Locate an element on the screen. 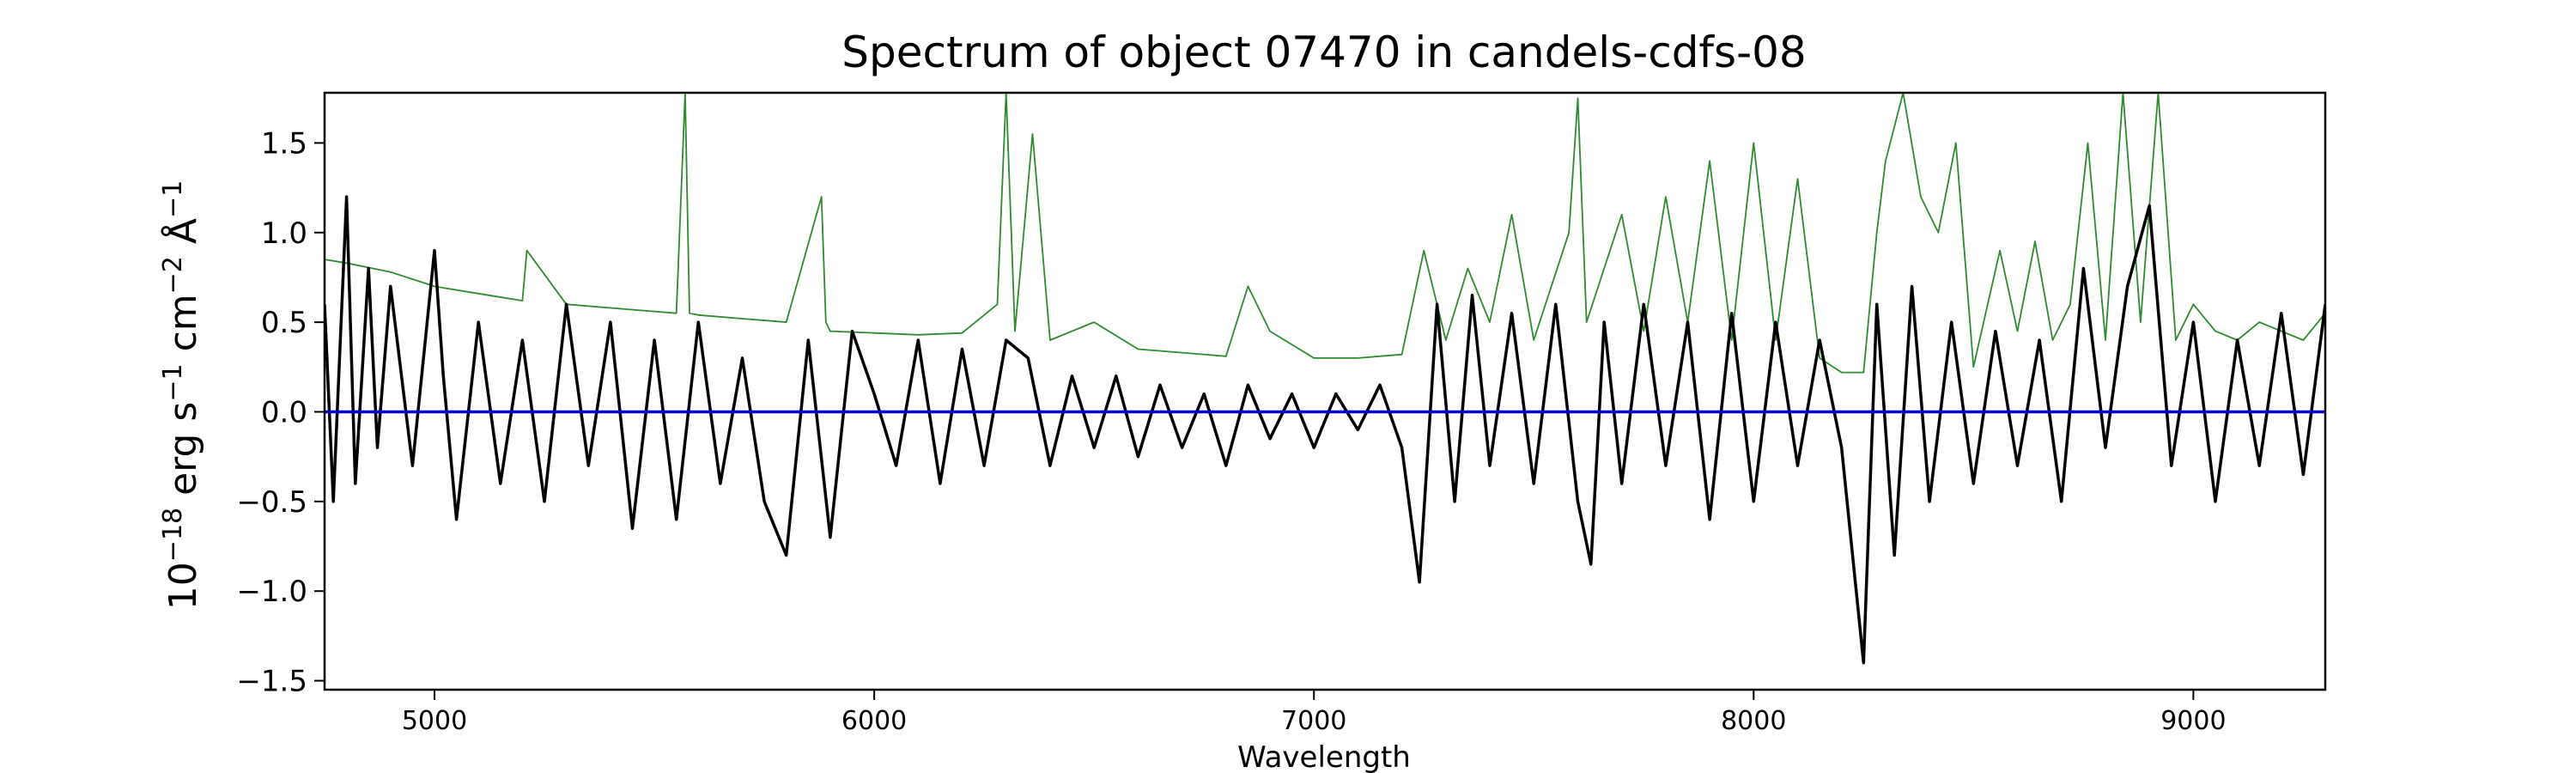 The height and width of the screenshot is (773, 2576). ylabel-exponent: −2 is located at coordinates (173, 275).